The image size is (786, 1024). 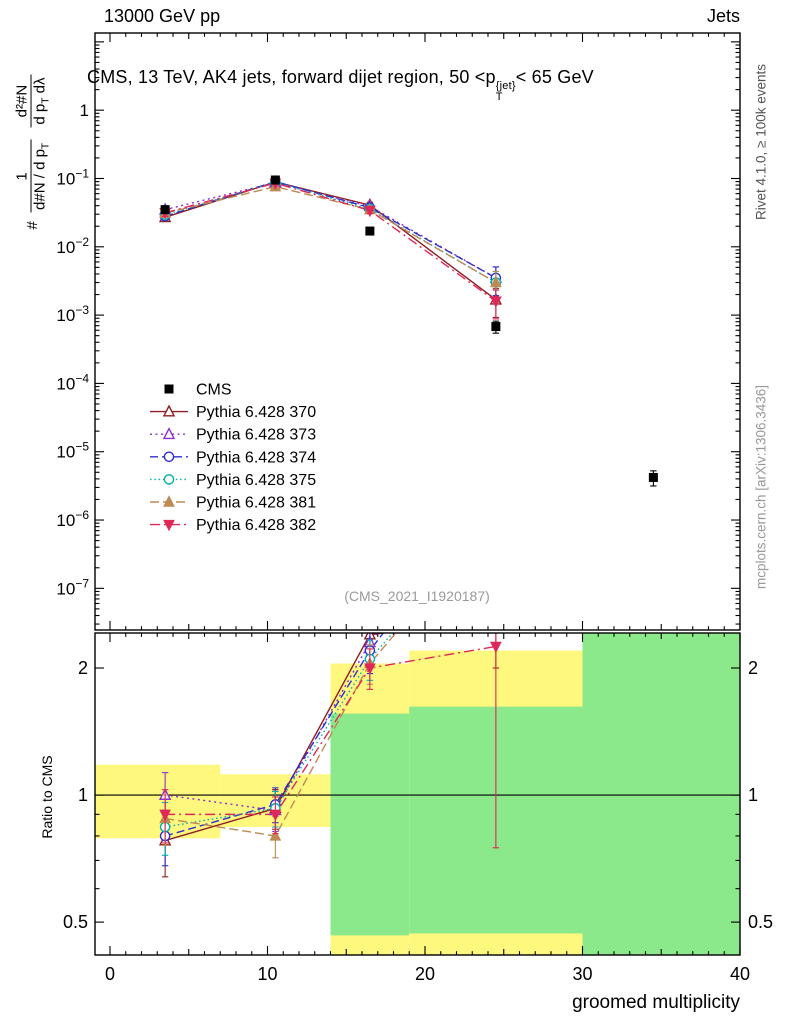 I want to click on legend-item-pythia-370: Pythia 6.428 370, so click(x=233, y=412).